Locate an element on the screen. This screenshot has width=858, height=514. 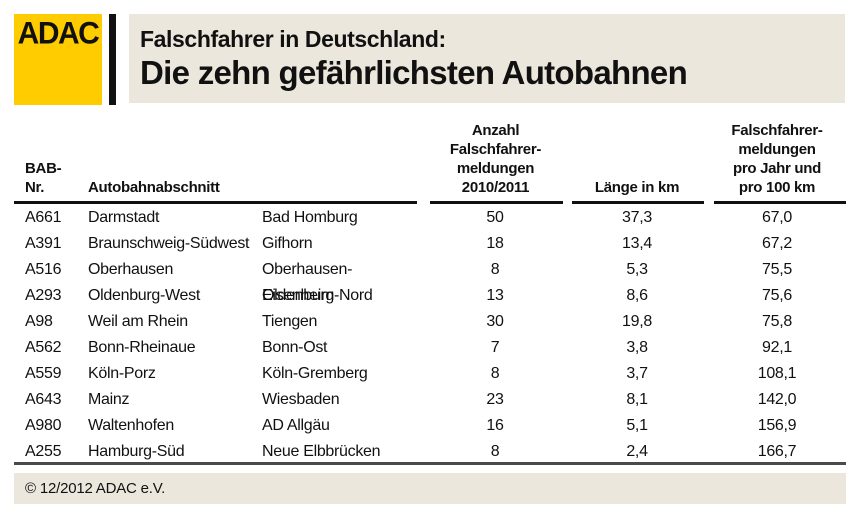
table-cell: 3,8 is located at coordinates (637, 347).